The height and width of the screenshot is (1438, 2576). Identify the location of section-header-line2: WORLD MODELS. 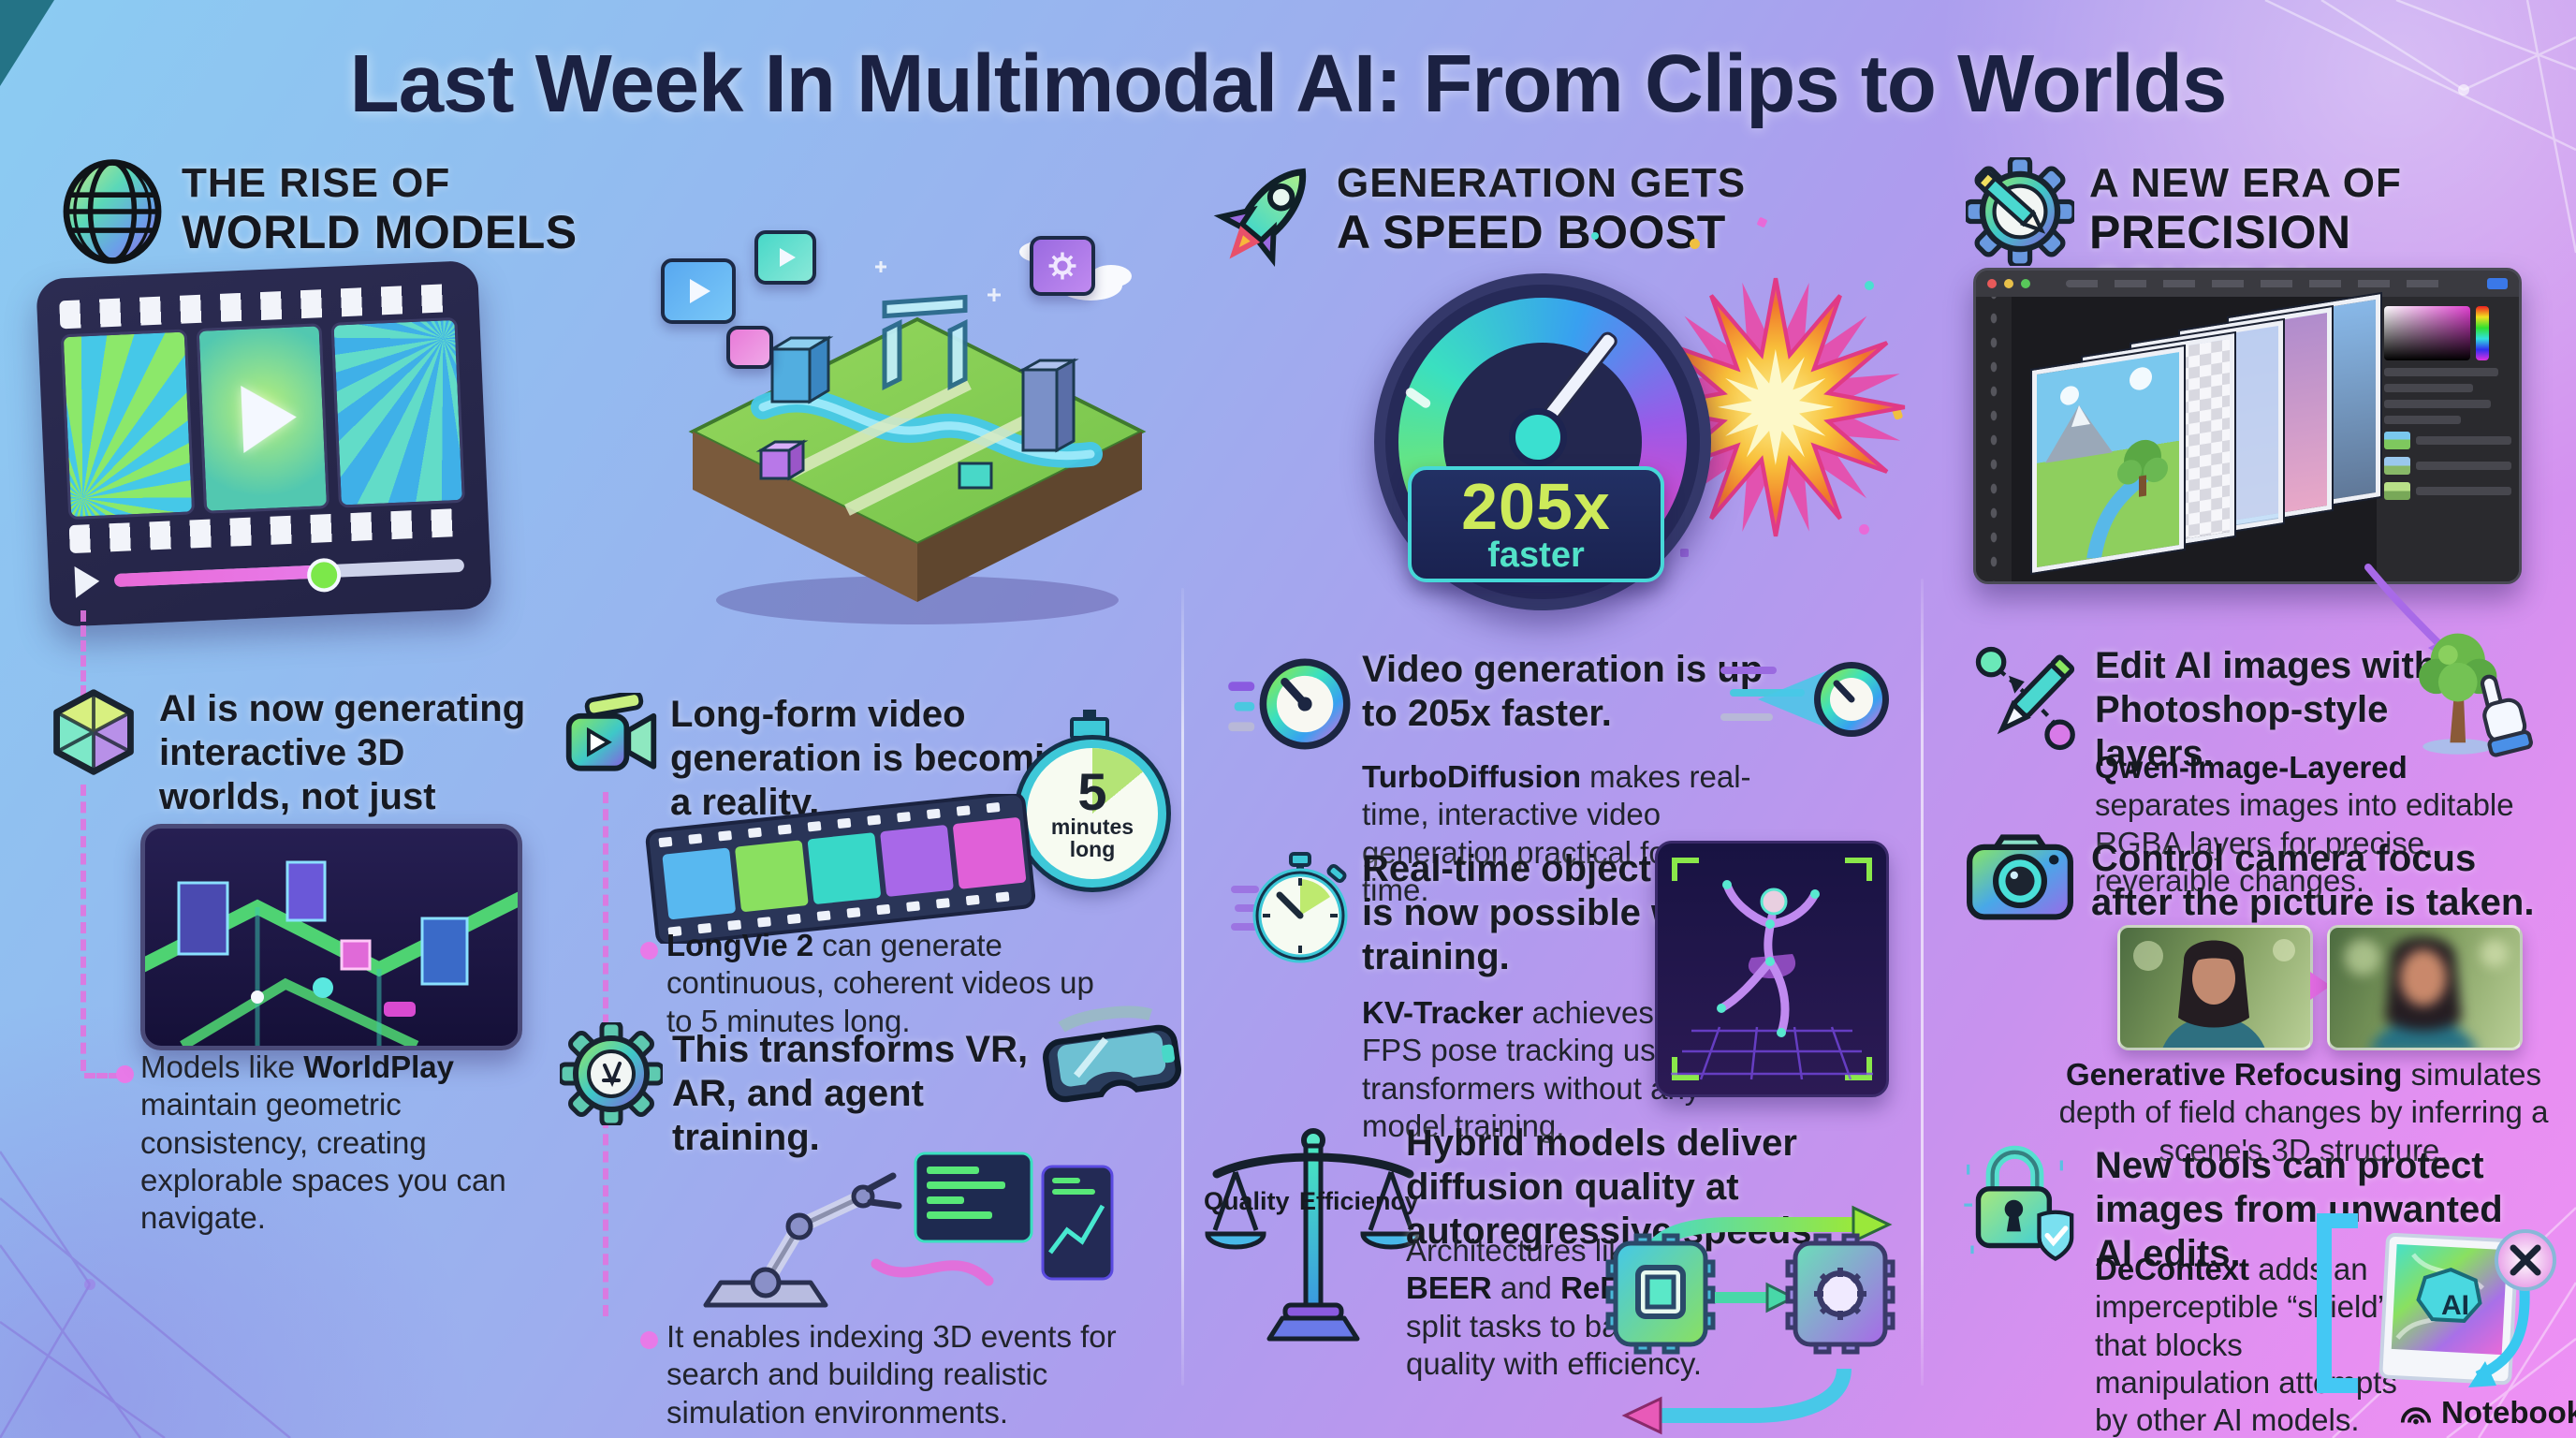
(380, 232).